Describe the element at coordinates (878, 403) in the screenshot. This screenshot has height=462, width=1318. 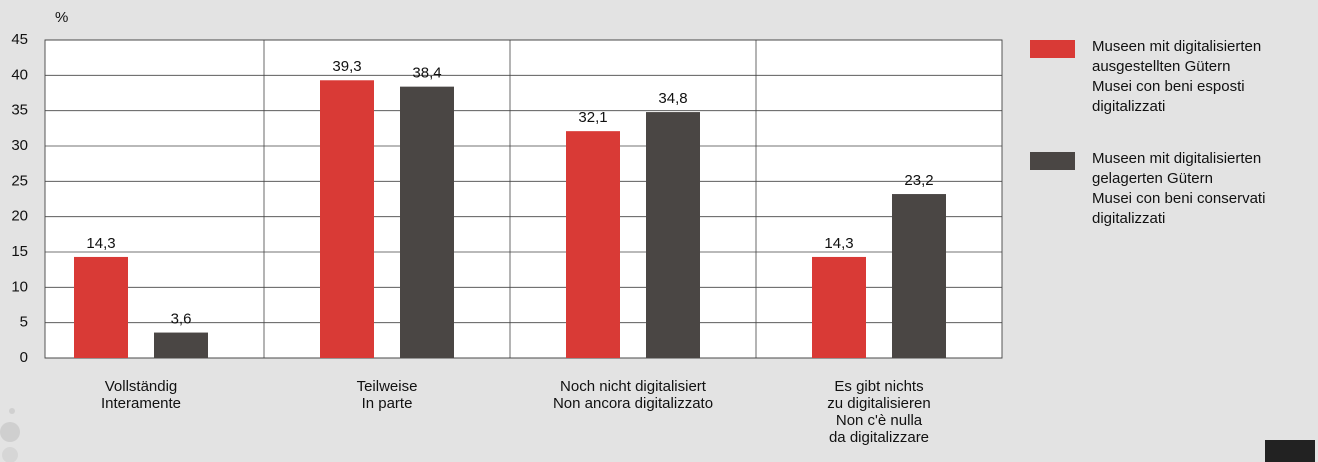
I see `x-tick-label: zu digitalisieren` at that location.